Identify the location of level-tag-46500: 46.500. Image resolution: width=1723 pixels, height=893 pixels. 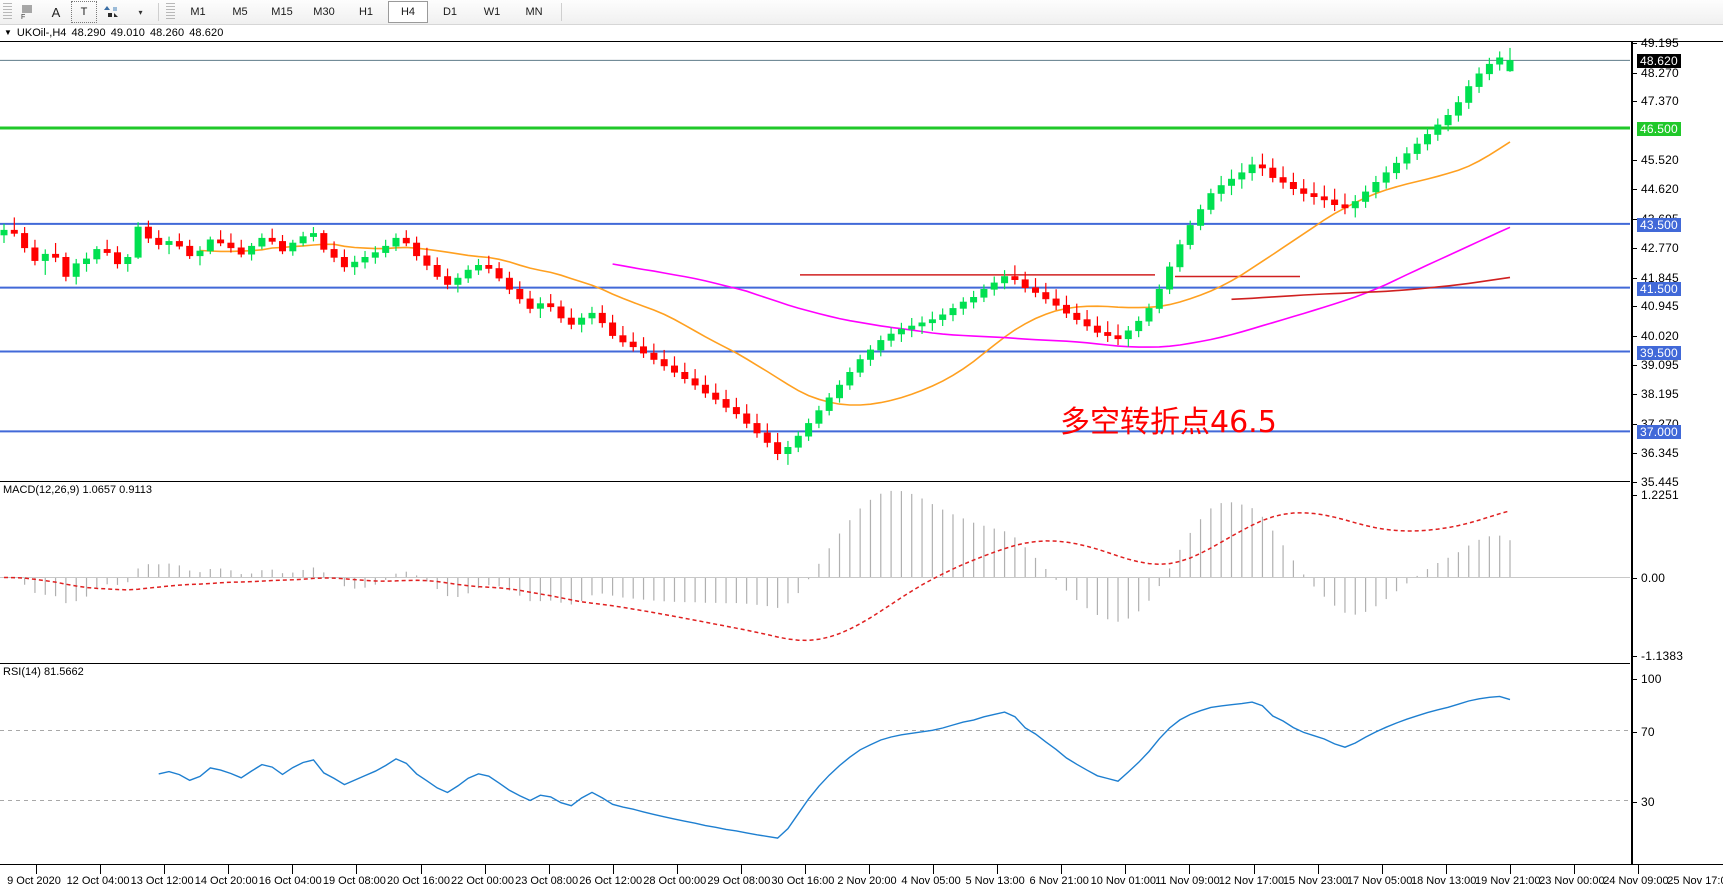
(1659, 129).